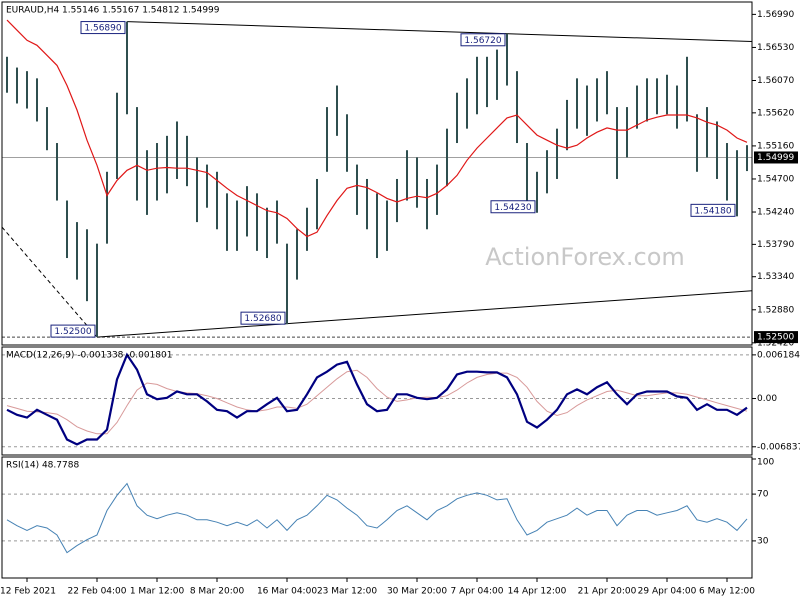  What do you see at coordinates (775, 343) in the screenshot?
I see `y-tick-label: 1.52420` at bounding box center [775, 343].